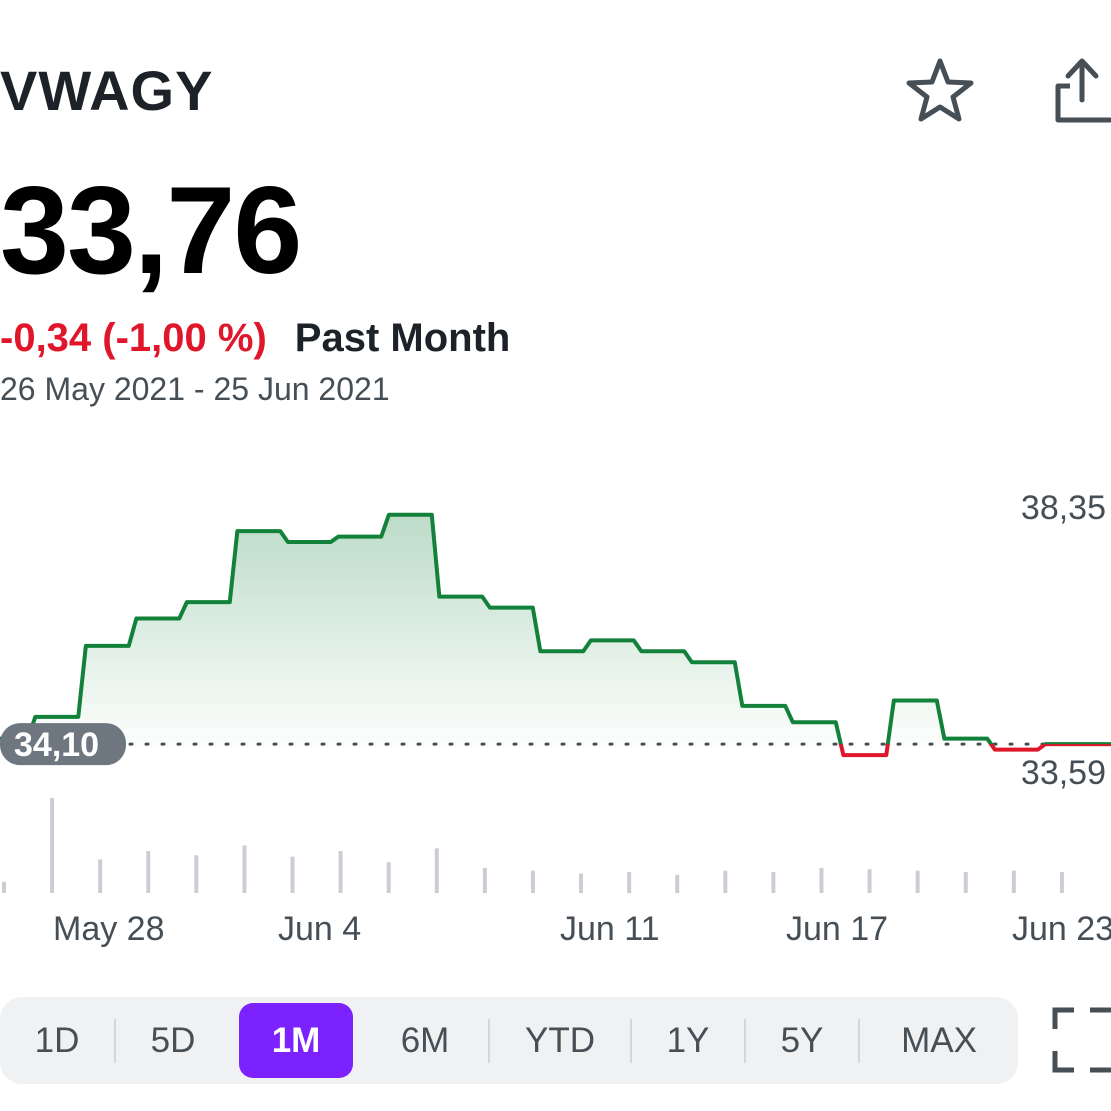 This screenshot has height=1111, width=1111. Describe the element at coordinates (425, 1040) in the screenshot. I see `range-6m-button: 6M` at that location.